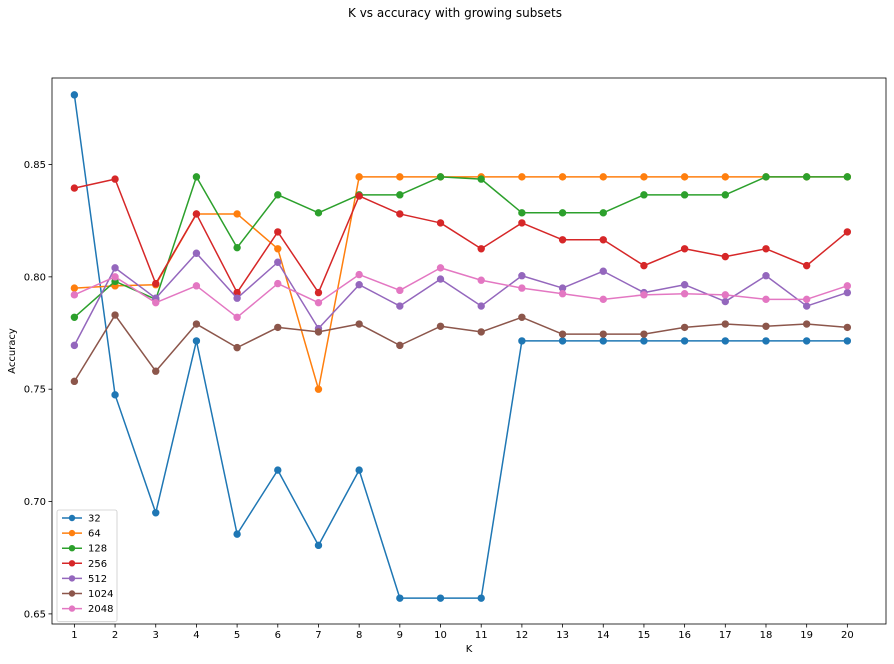 Image resolution: width=894 pixels, height=664 pixels. What do you see at coordinates (400, 635) in the screenshot?
I see `x-tick-label: 9` at bounding box center [400, 635].